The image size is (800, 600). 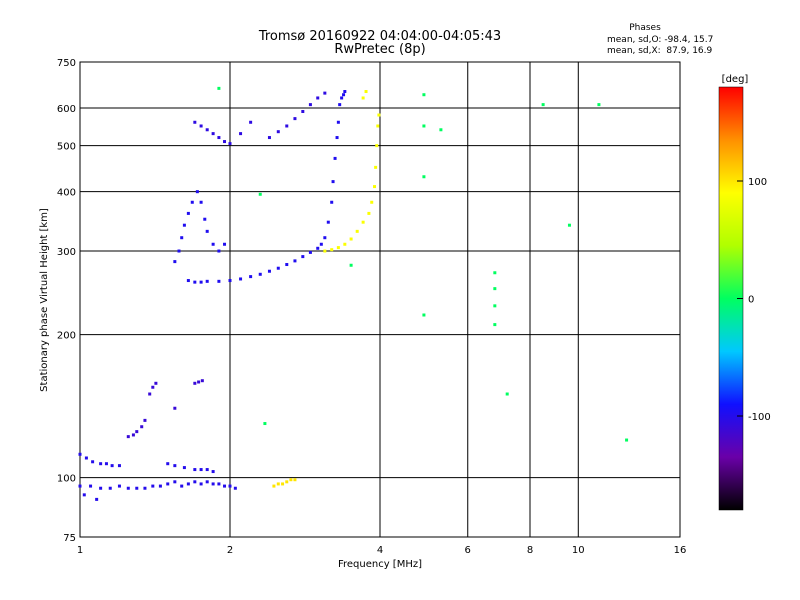 What do you see at coordinates (66, 147) in the screenshot?
I see `y-tick-label: 500` at bounding box center [66, 147].